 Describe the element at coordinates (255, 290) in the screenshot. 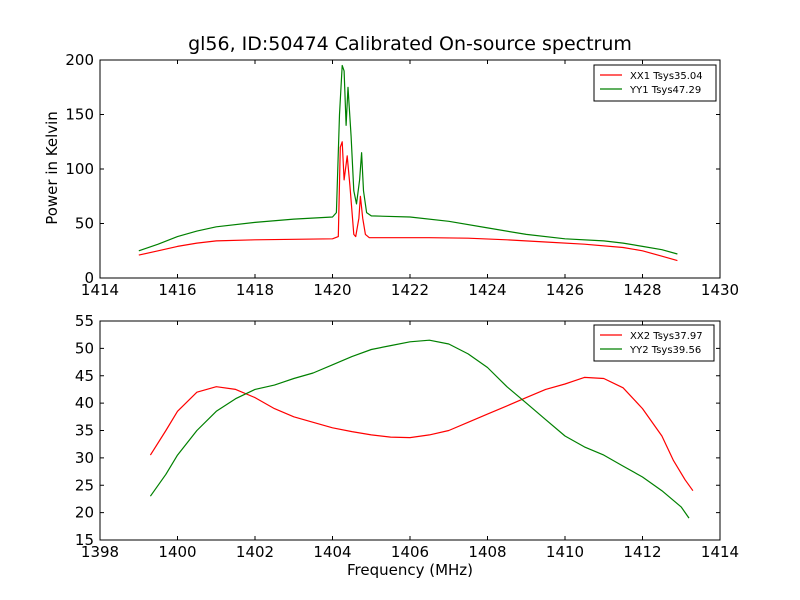

I see `x-tick-label: 1418` at that location.